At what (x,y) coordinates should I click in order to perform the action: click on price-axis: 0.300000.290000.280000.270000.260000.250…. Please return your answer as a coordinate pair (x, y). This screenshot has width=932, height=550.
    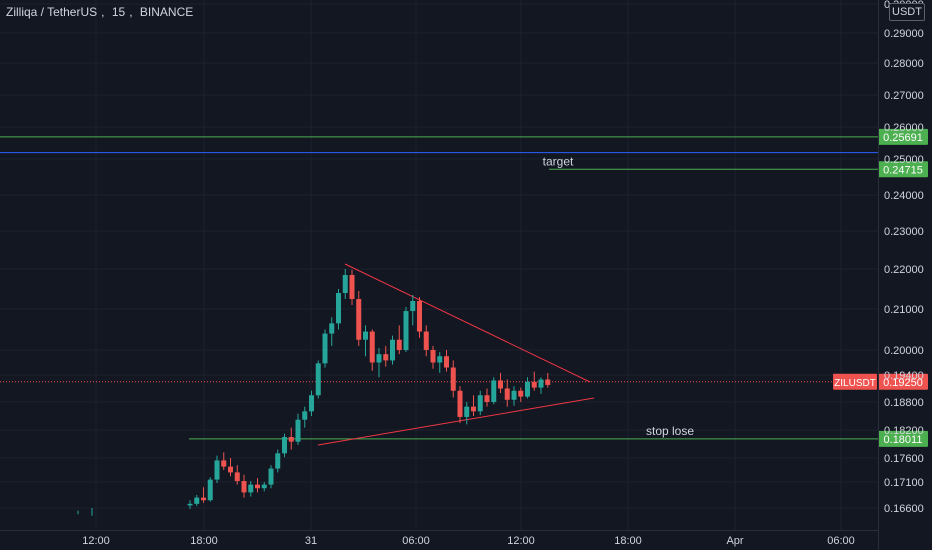
    Looking at the image, I should click on (904, 257).